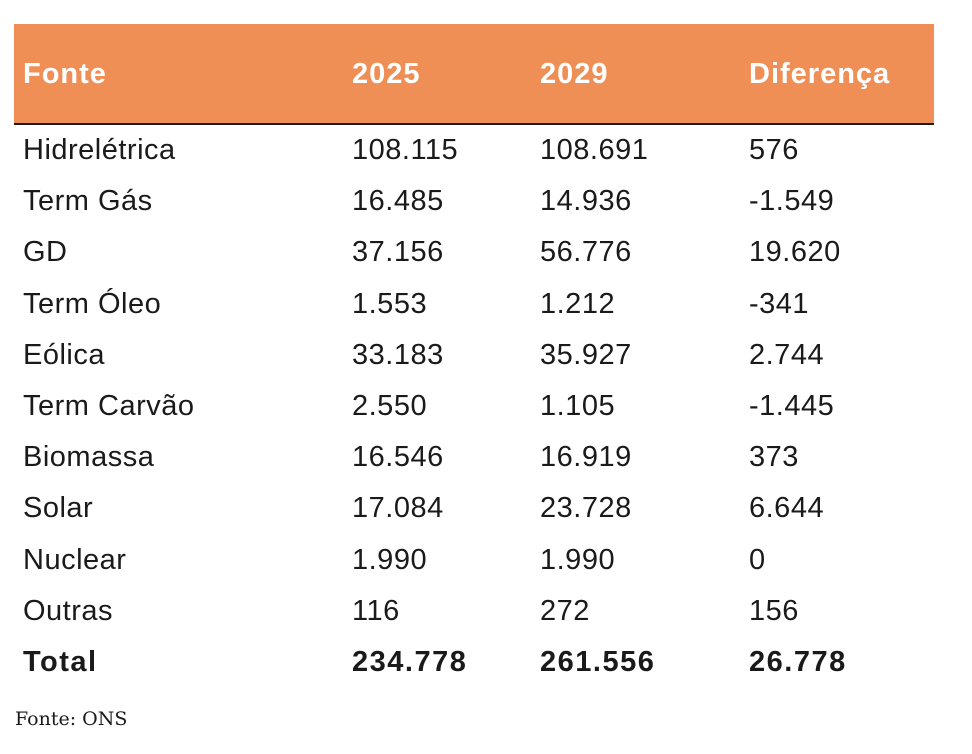  Describe the element at coordinates (565, 610) in the screenshot. I see `value-2029: 272` at that location.